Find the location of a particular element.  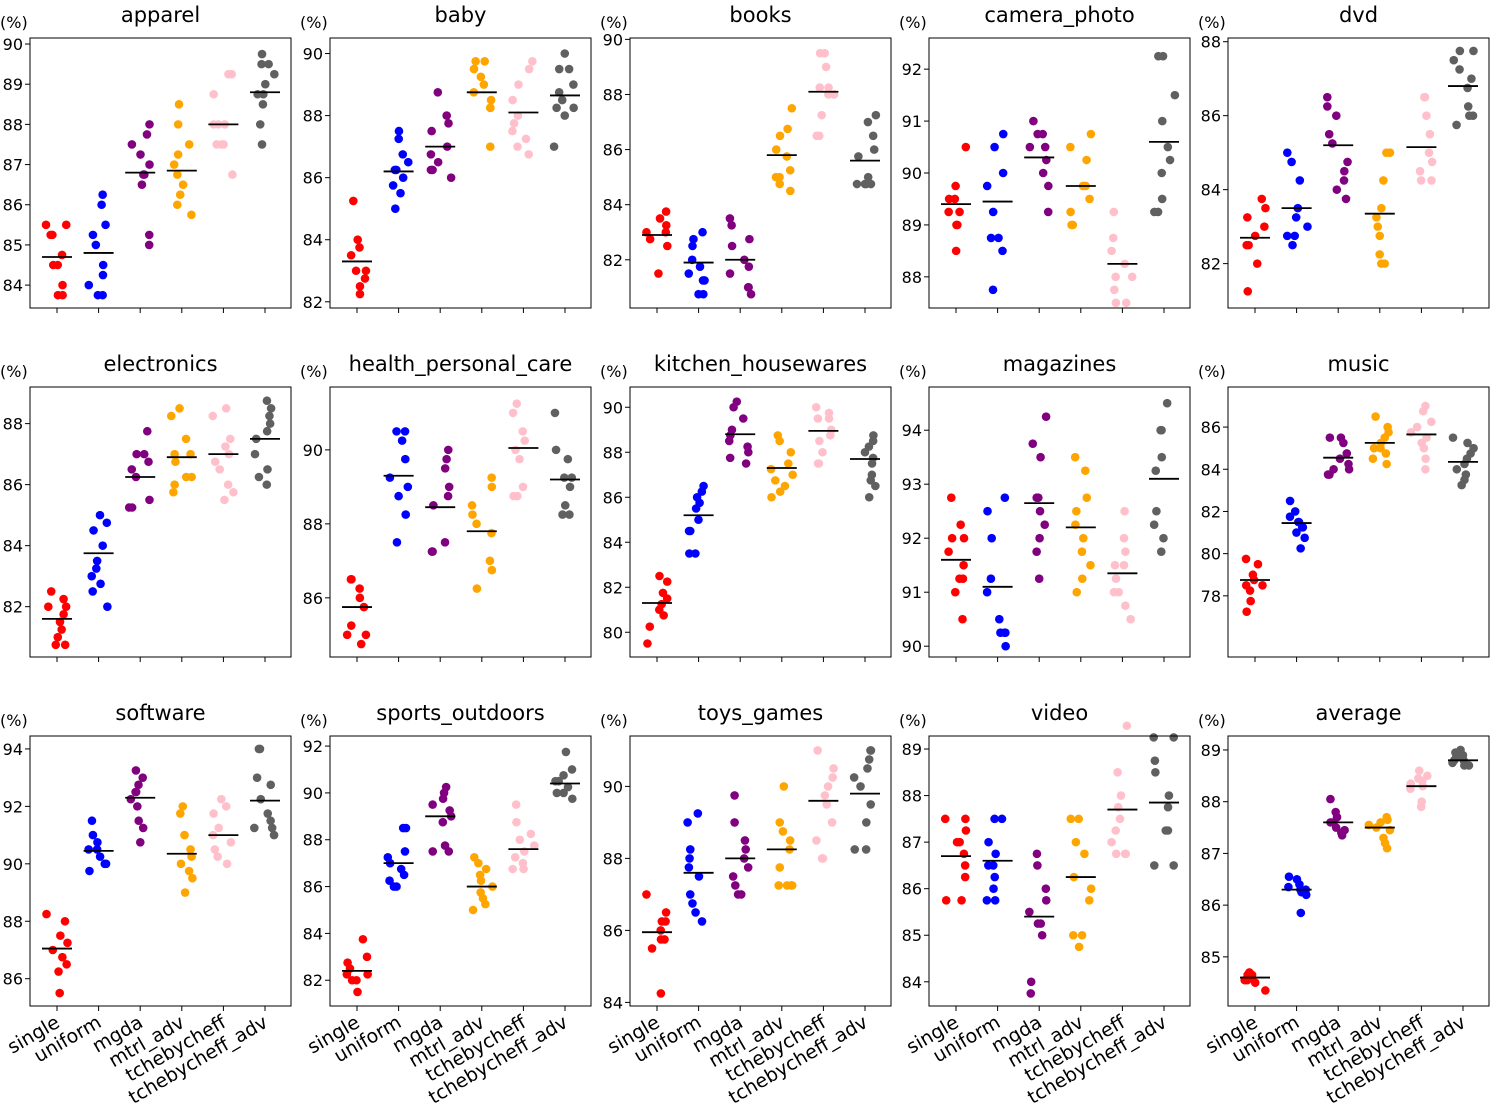

y-tick-label: 80 is located at coordinates (1211, 554).